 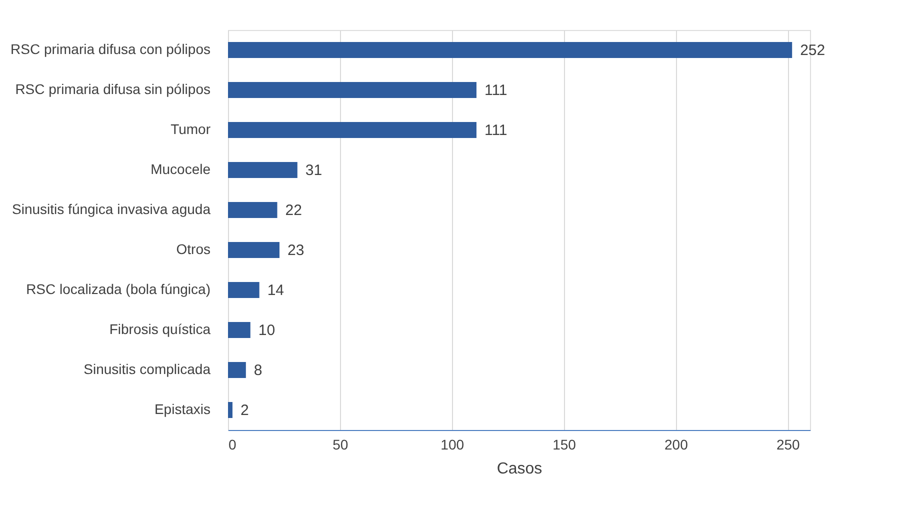 I want to click on data-label: 8, so click(x=258, y=370).